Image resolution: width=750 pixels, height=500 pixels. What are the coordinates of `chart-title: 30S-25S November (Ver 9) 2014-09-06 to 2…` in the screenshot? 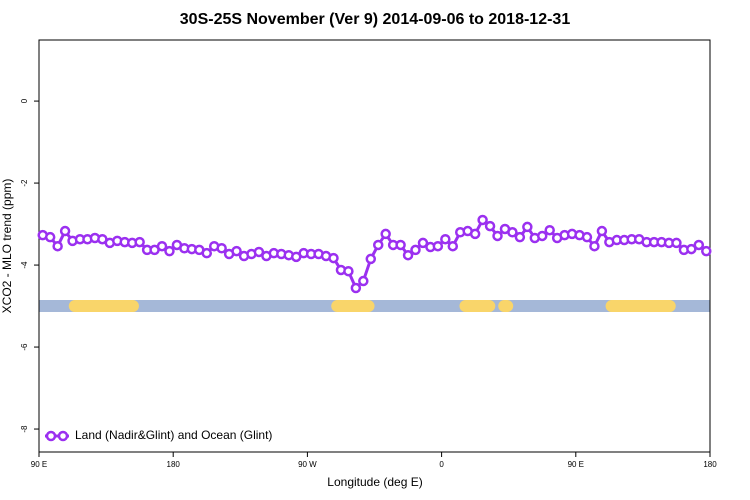 It's located at (375, 19).